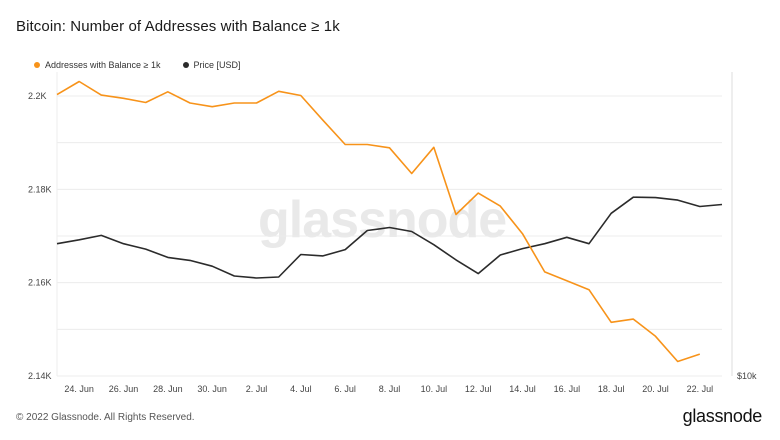 The height and width of the screenshot is (440, 780). Describe the element at coordinates (217, 65) in the screenshot. I see `legend-label-price: Price [USD]` at that location.